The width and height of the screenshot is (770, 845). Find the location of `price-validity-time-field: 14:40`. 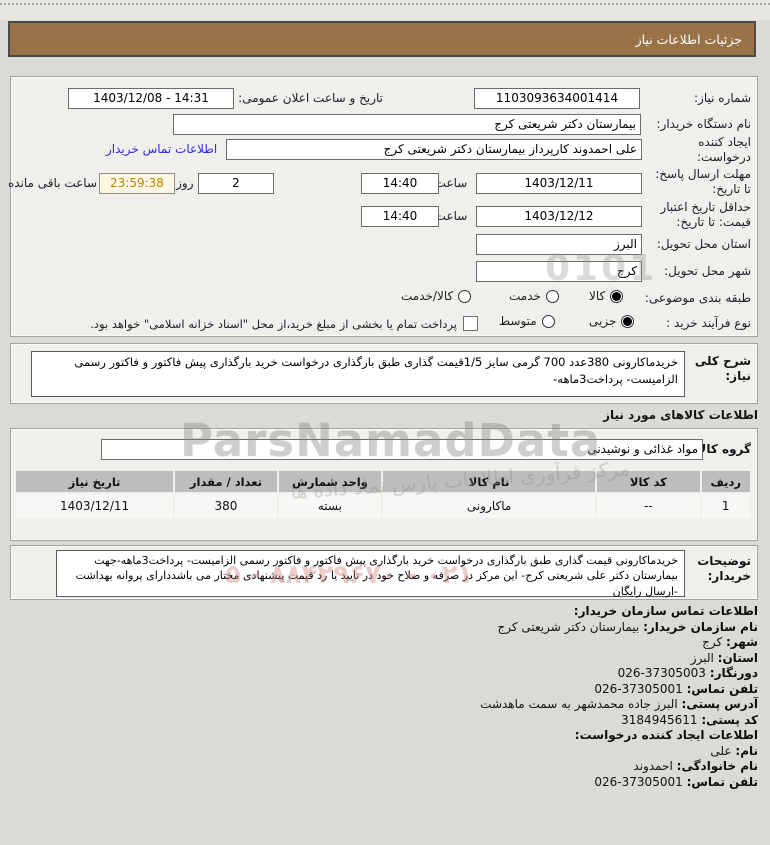

price-validity-time-field: 14:40 is located at coordinates (400, 216).